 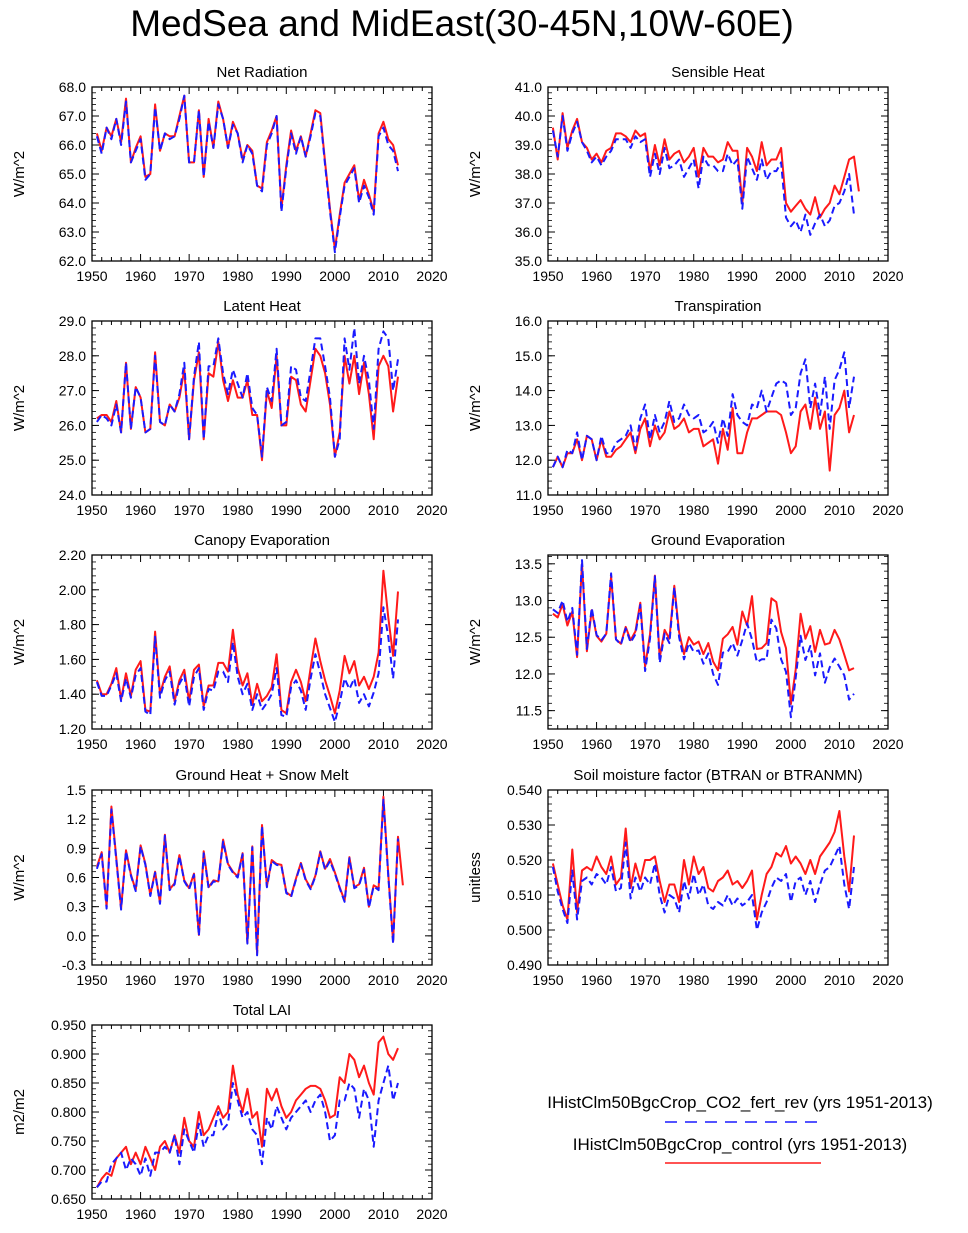 I want to click on y-tick-label: 15.0, so click(x=528, y=356).